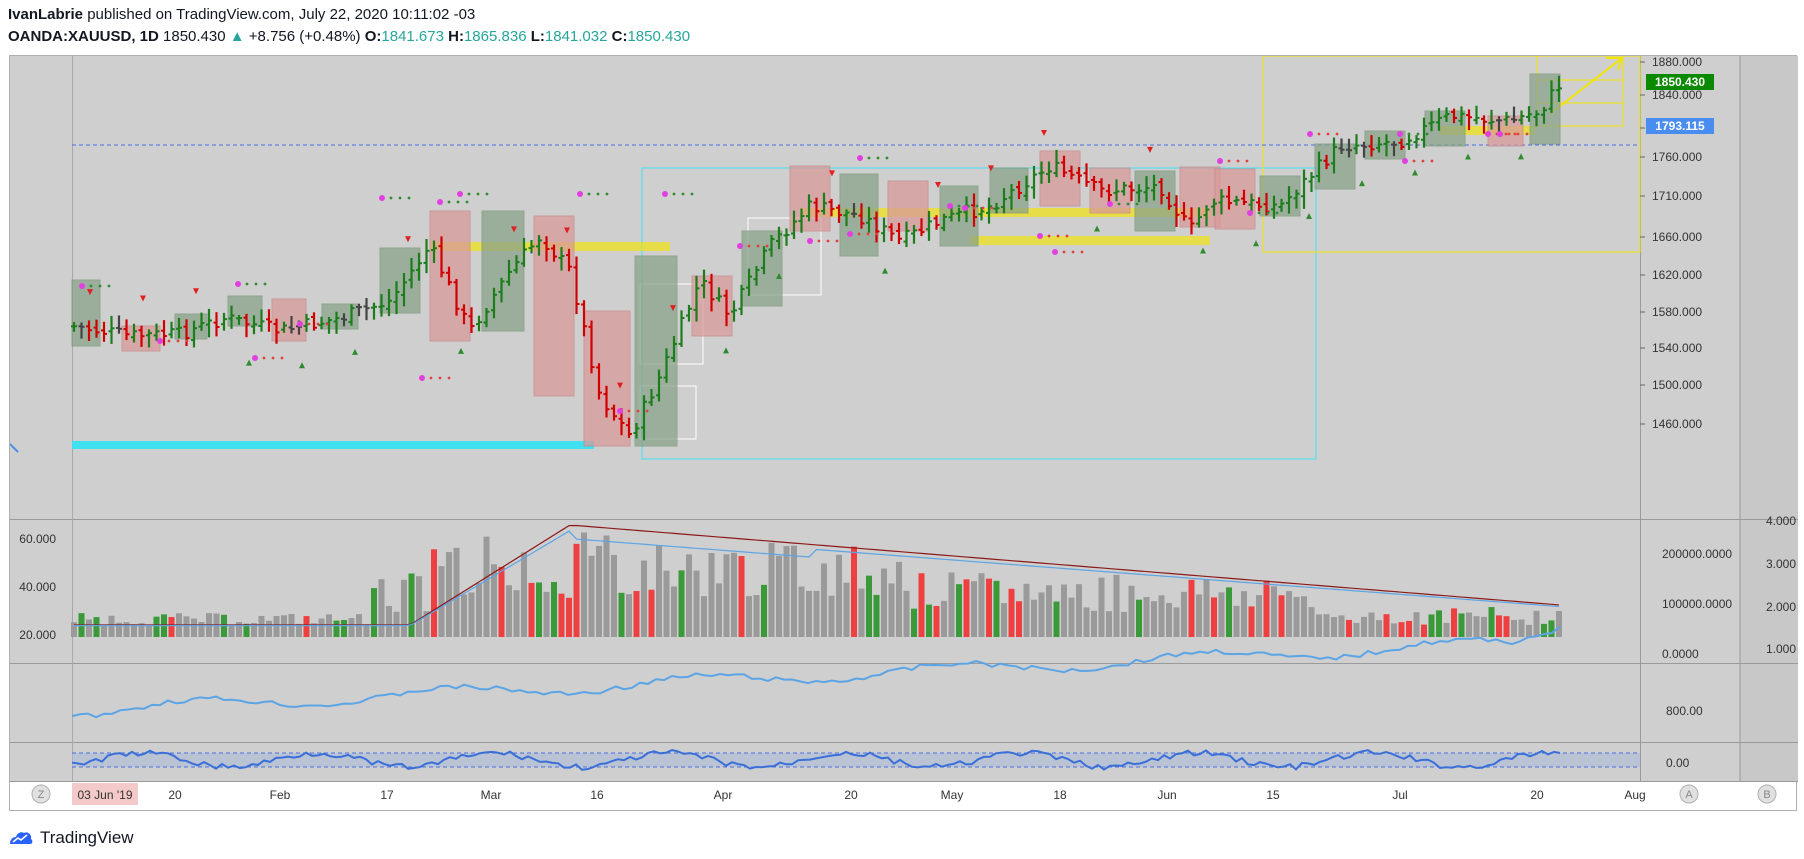 The image size is (1804, 859). Describe the element at coordinates (1273, 795) in the screenshot. I see `time-axis-label: 15` at that location.